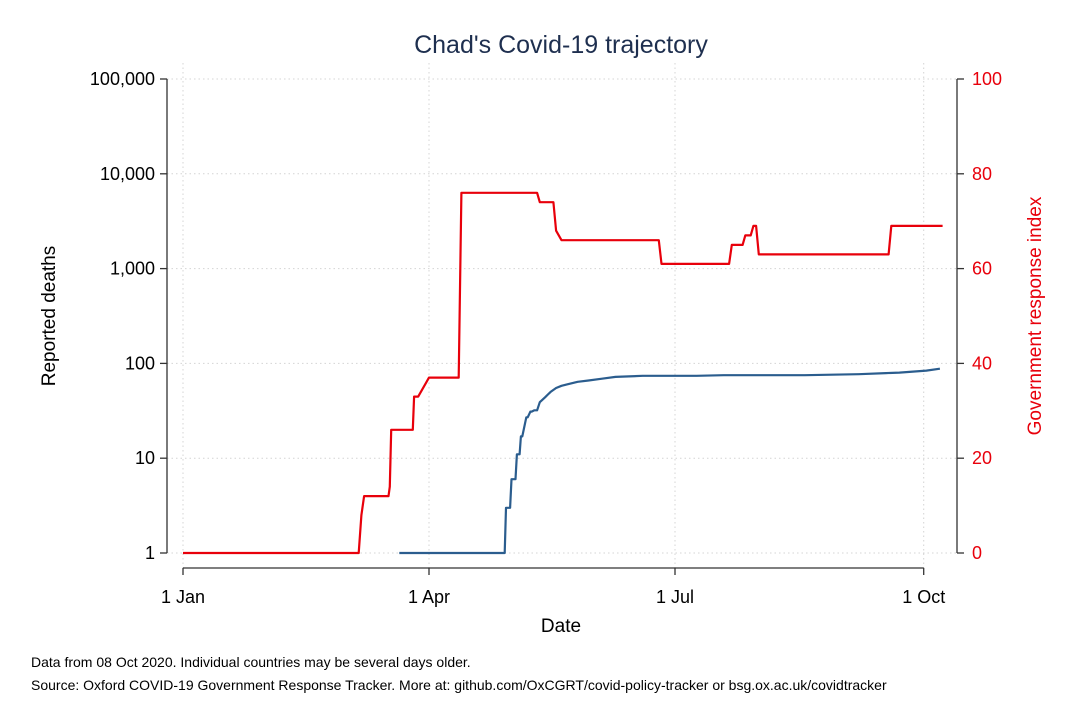 The height and width of the screenshot is (722, 1083). I want to click on y2-axis-title: Government response index, so click(1035, 315).